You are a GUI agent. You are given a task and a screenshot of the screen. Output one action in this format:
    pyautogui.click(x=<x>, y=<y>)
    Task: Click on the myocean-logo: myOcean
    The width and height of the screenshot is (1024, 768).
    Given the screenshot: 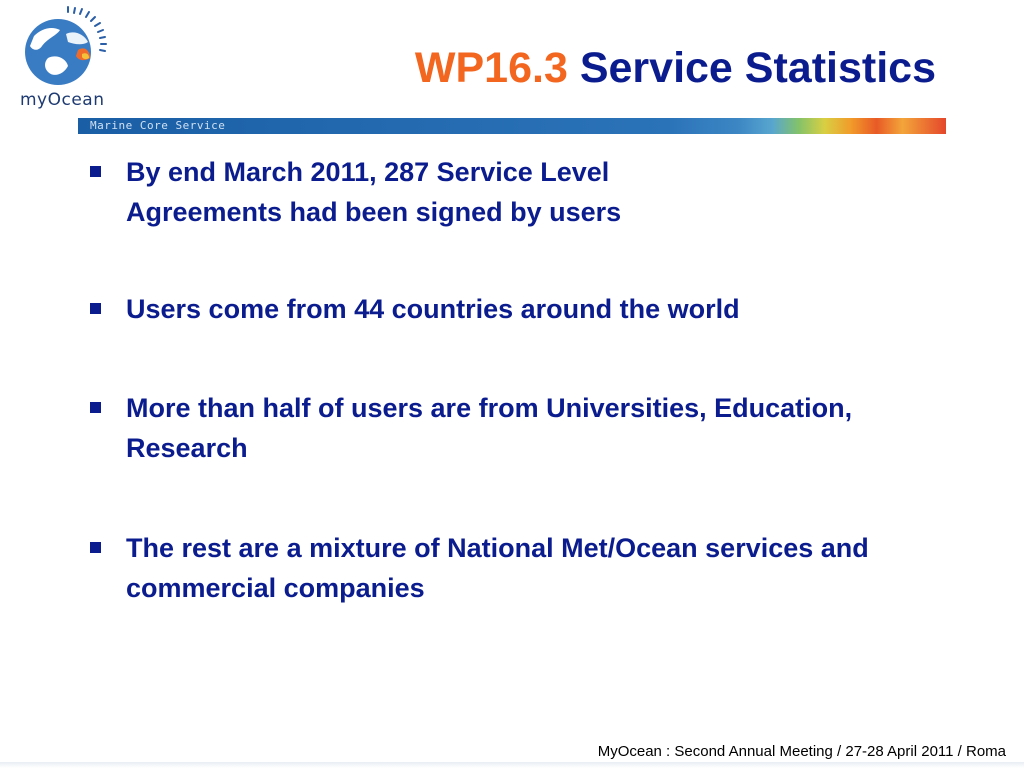 What is the action you would take?
    pyautogui.click(x=62, y=60)
    